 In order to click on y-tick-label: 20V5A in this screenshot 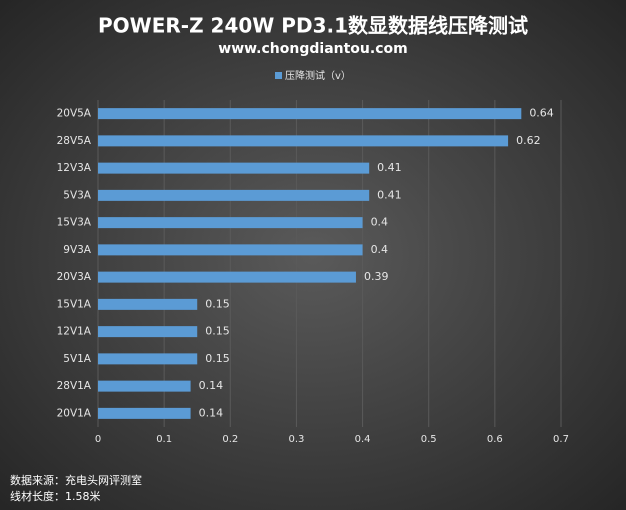, I will do `click(74, 114)`.